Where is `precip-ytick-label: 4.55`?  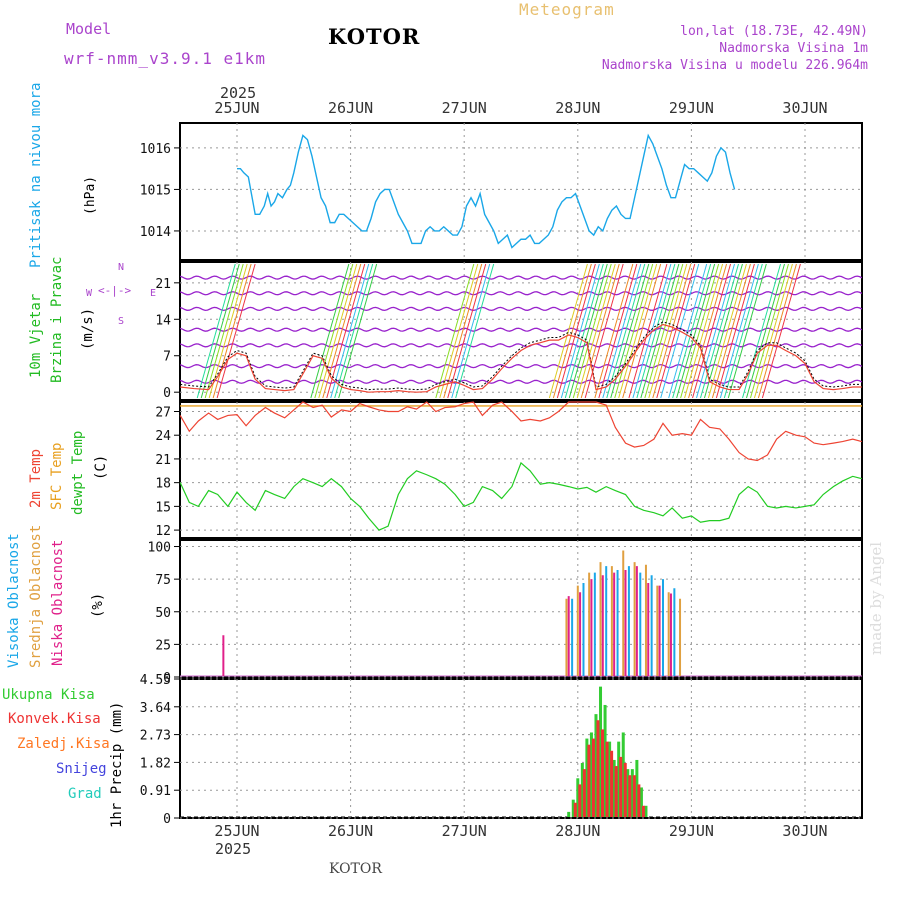
precip-ytick-label: 4.55 is located at coordinates (155, 680).